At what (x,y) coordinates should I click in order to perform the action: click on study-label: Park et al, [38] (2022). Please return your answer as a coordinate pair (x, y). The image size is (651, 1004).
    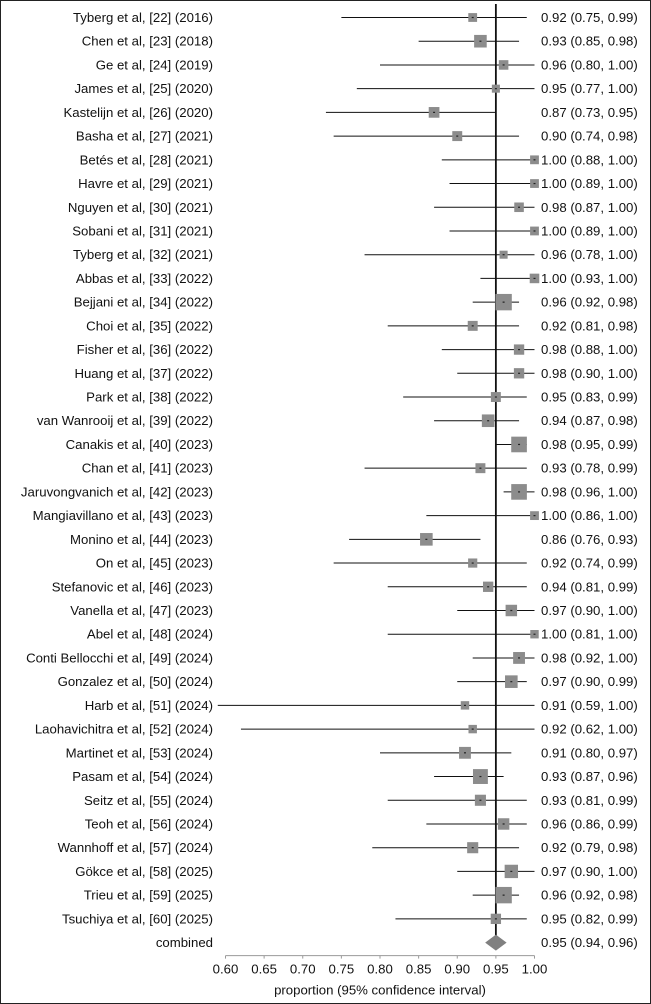
    Looking at the image, I should click on (149, 397).